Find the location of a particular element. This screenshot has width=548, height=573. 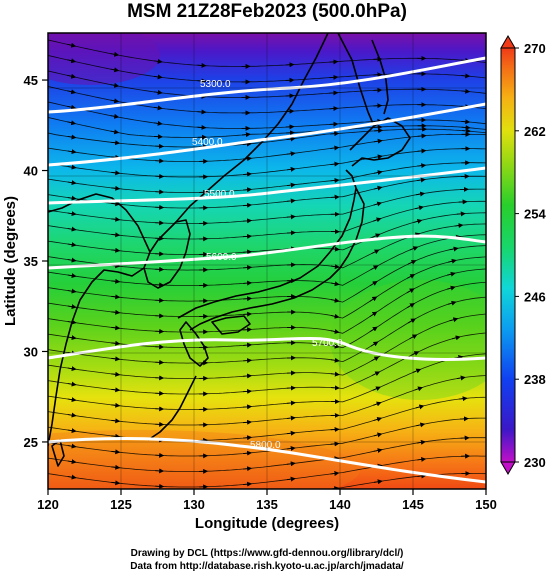

x-tick-label: 125 is located at coordinates (121, 504).